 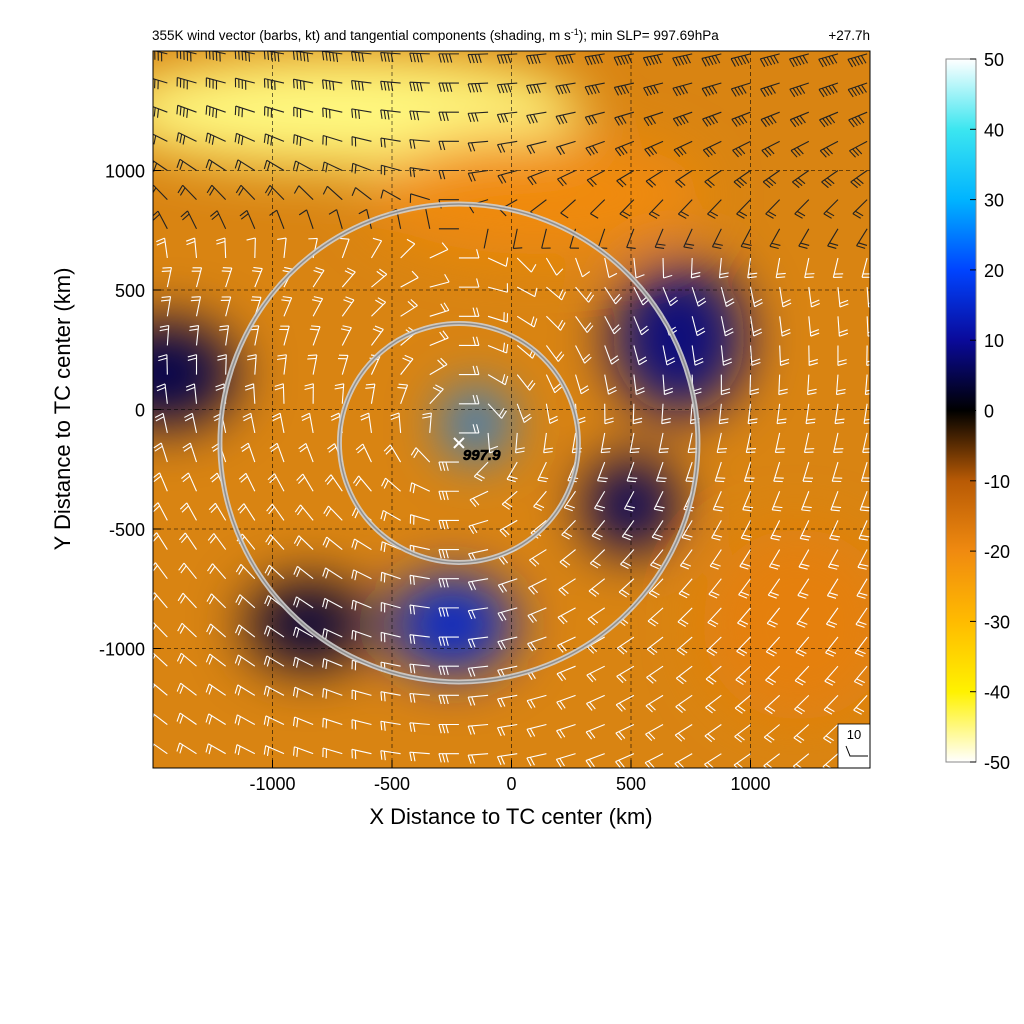 I want to click on x-axis-label: X Distance to TC center (km), so click(x=510, y=816).